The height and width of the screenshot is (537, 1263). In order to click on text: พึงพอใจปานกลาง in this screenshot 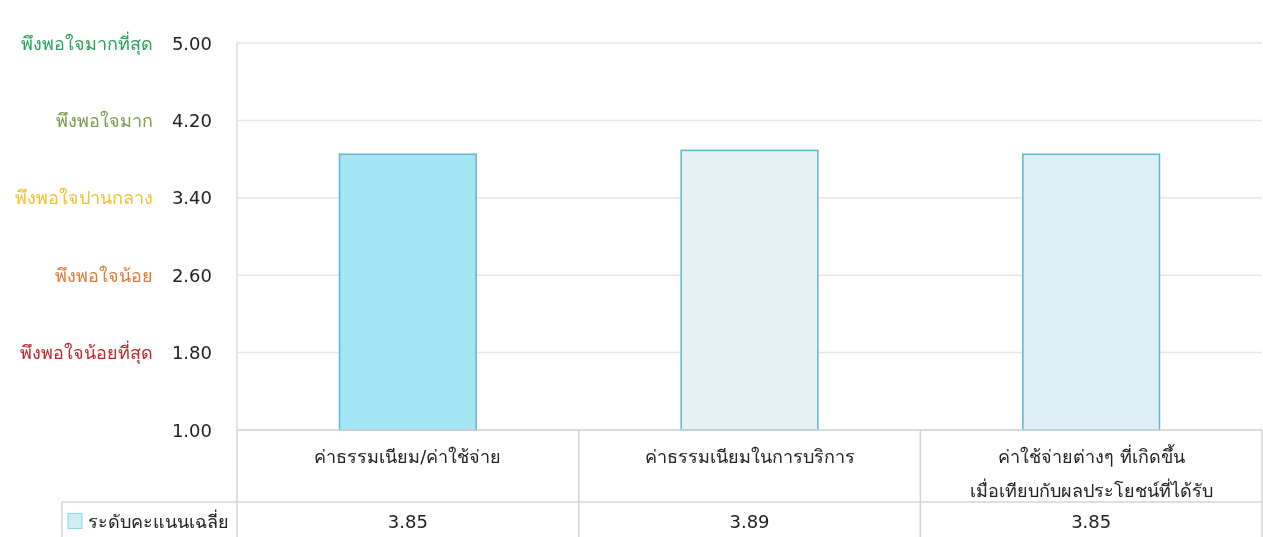, I will do `click(84, 198)`.